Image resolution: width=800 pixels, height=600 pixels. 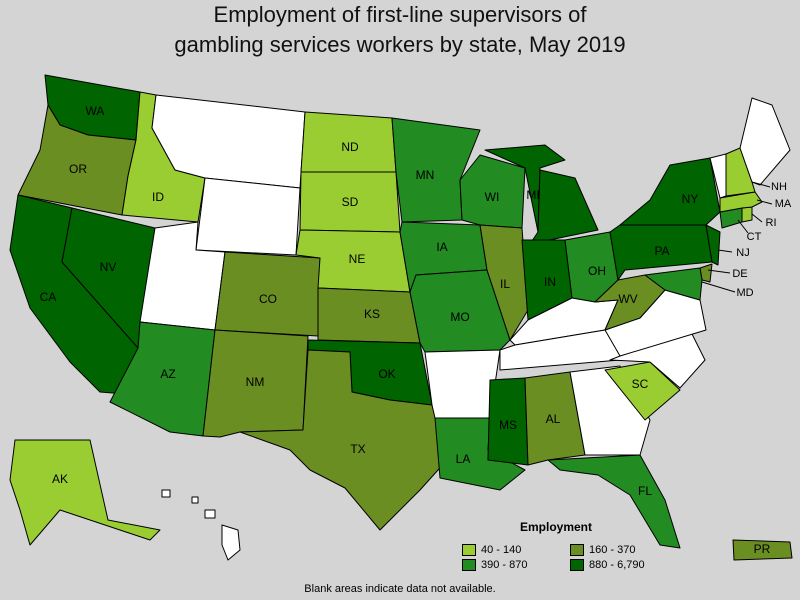 What do you see at coordinates (255, 382) in the screenshot?
I see `state-label-nm: NM` at bounding box center [255, 382].